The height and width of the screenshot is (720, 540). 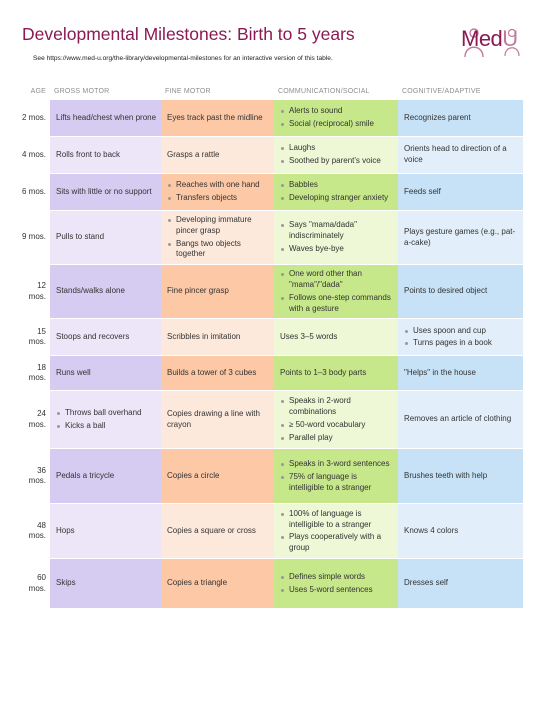 I want to click on milestone-item: Speaks in 2-word combinations, so click(x=337, y=407).